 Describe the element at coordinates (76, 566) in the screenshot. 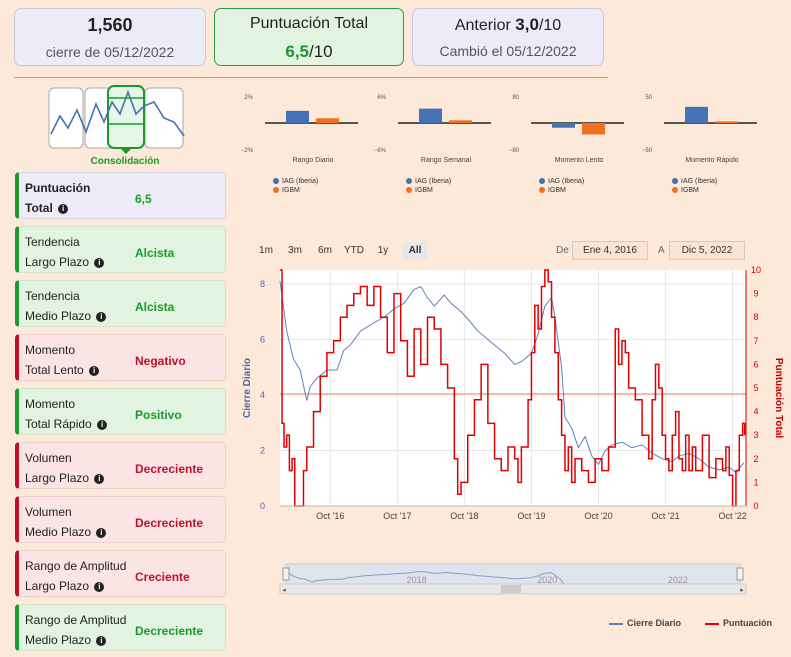

I see `indicator-title: Rango de Amplitud` at that location.